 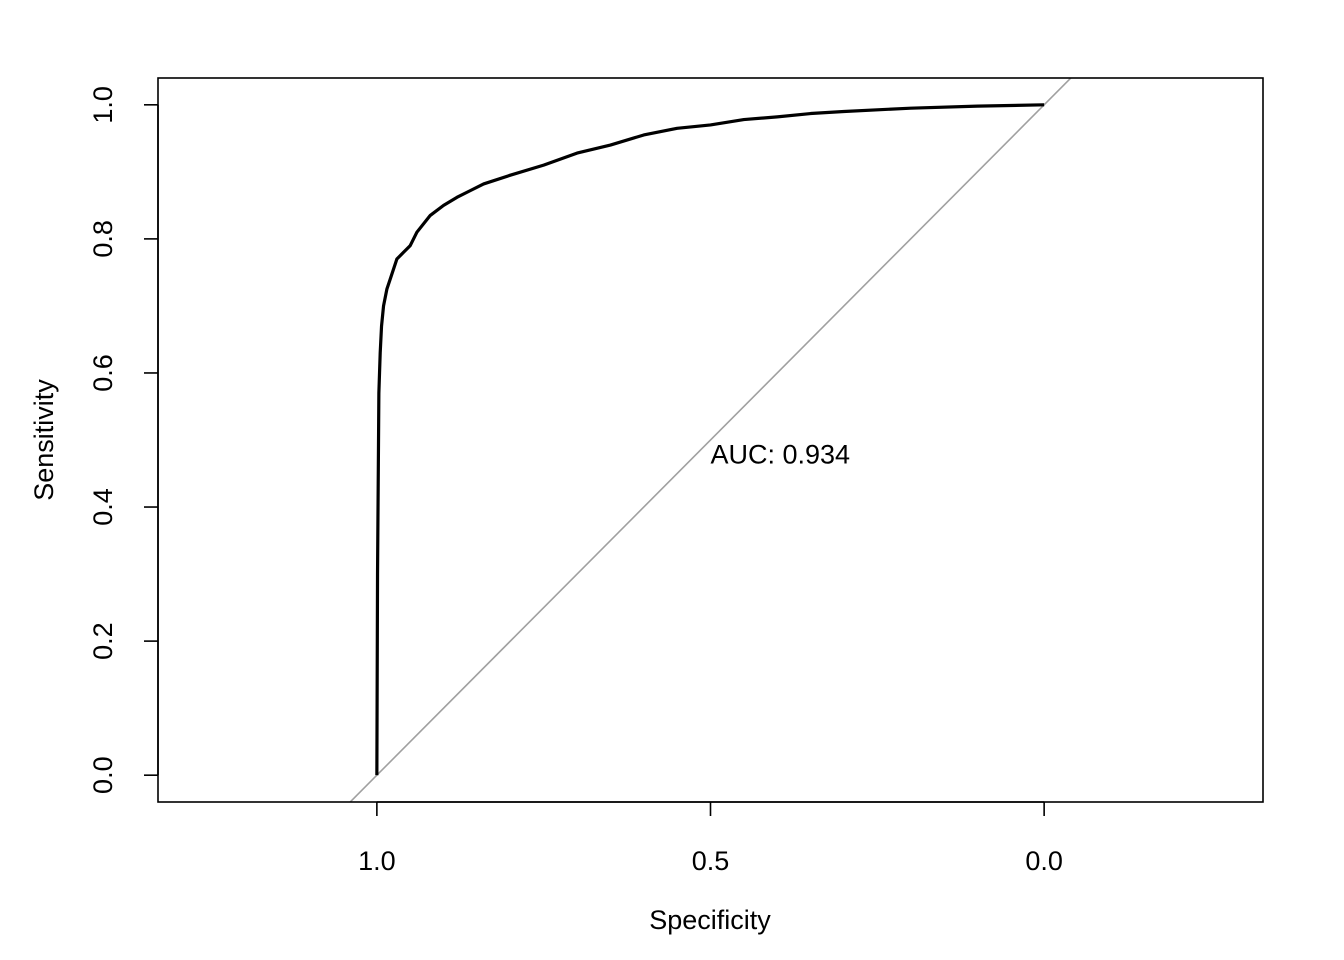 I want to click on y-axis: 0.0 0.2 0.4 0.6 0.8 1.0, so click(x=123, y=440).